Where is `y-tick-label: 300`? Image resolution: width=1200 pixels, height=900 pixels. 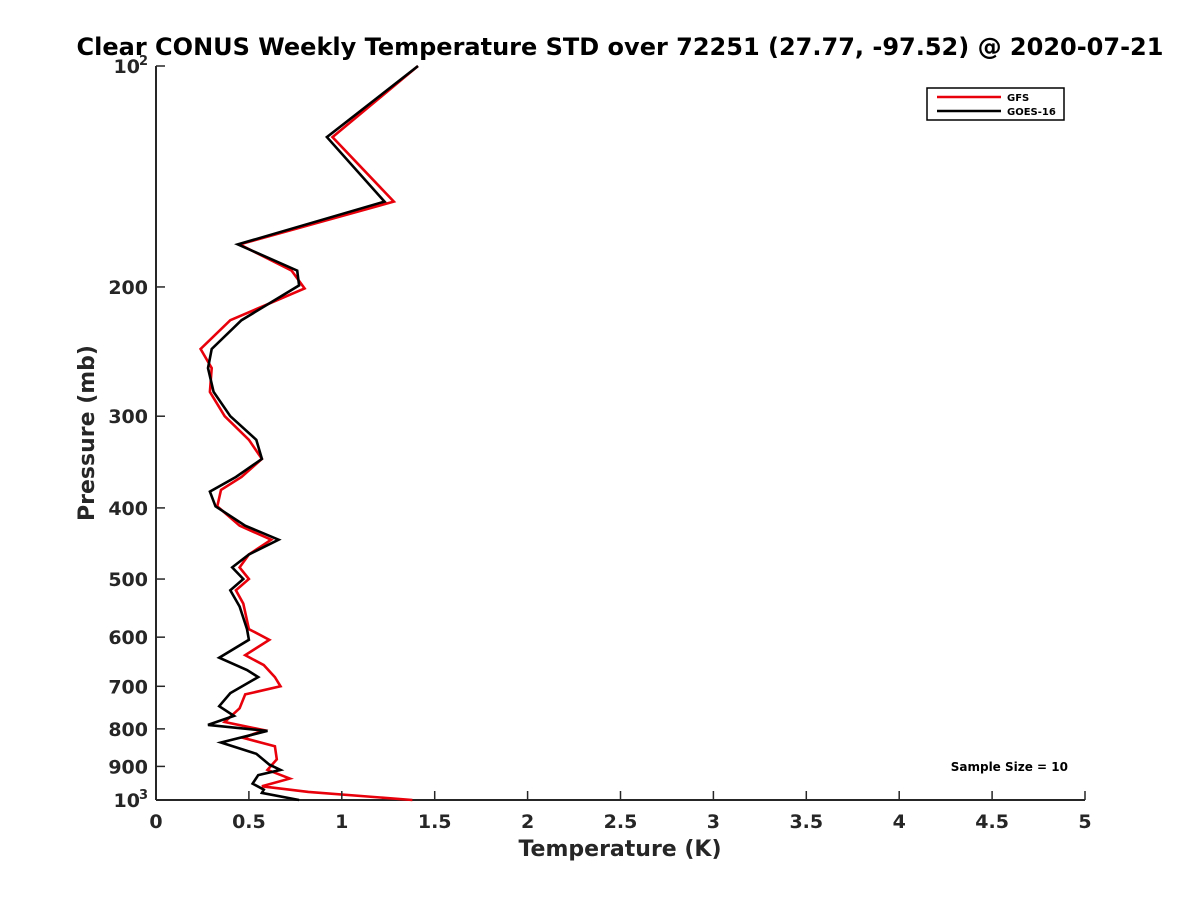 y-tick-label: 300 is located at coordinates (128, 417).